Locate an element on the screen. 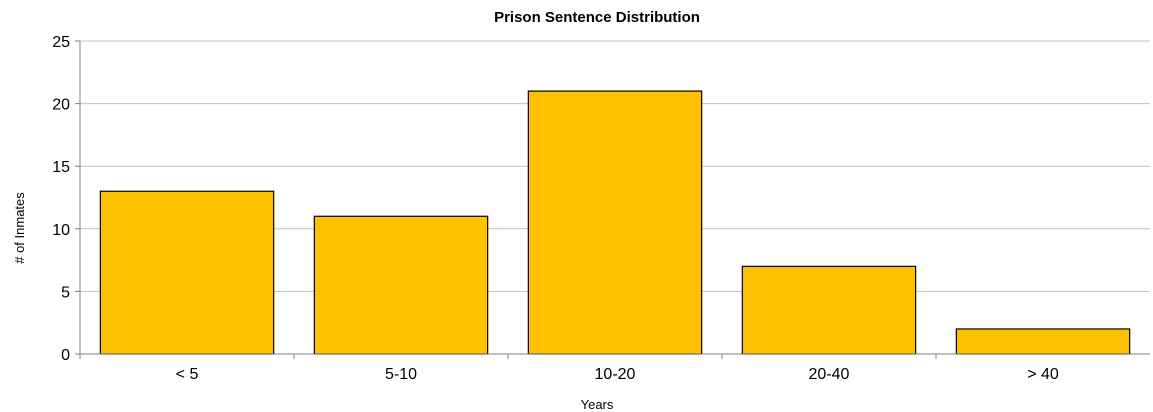  chart-title: Prison Sentence Distribution is located at coordinates (597, 17).